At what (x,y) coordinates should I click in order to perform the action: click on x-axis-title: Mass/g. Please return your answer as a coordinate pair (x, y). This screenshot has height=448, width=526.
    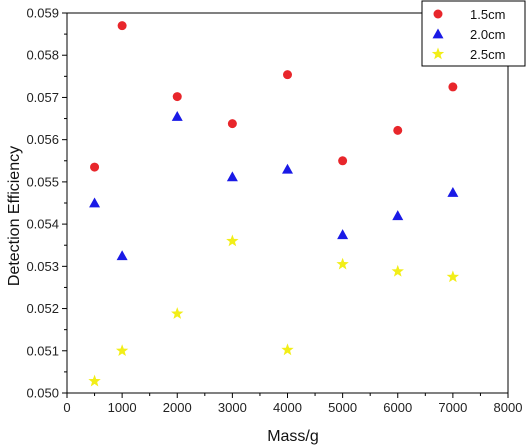
    Looking at the image, I should click on (293, 436).